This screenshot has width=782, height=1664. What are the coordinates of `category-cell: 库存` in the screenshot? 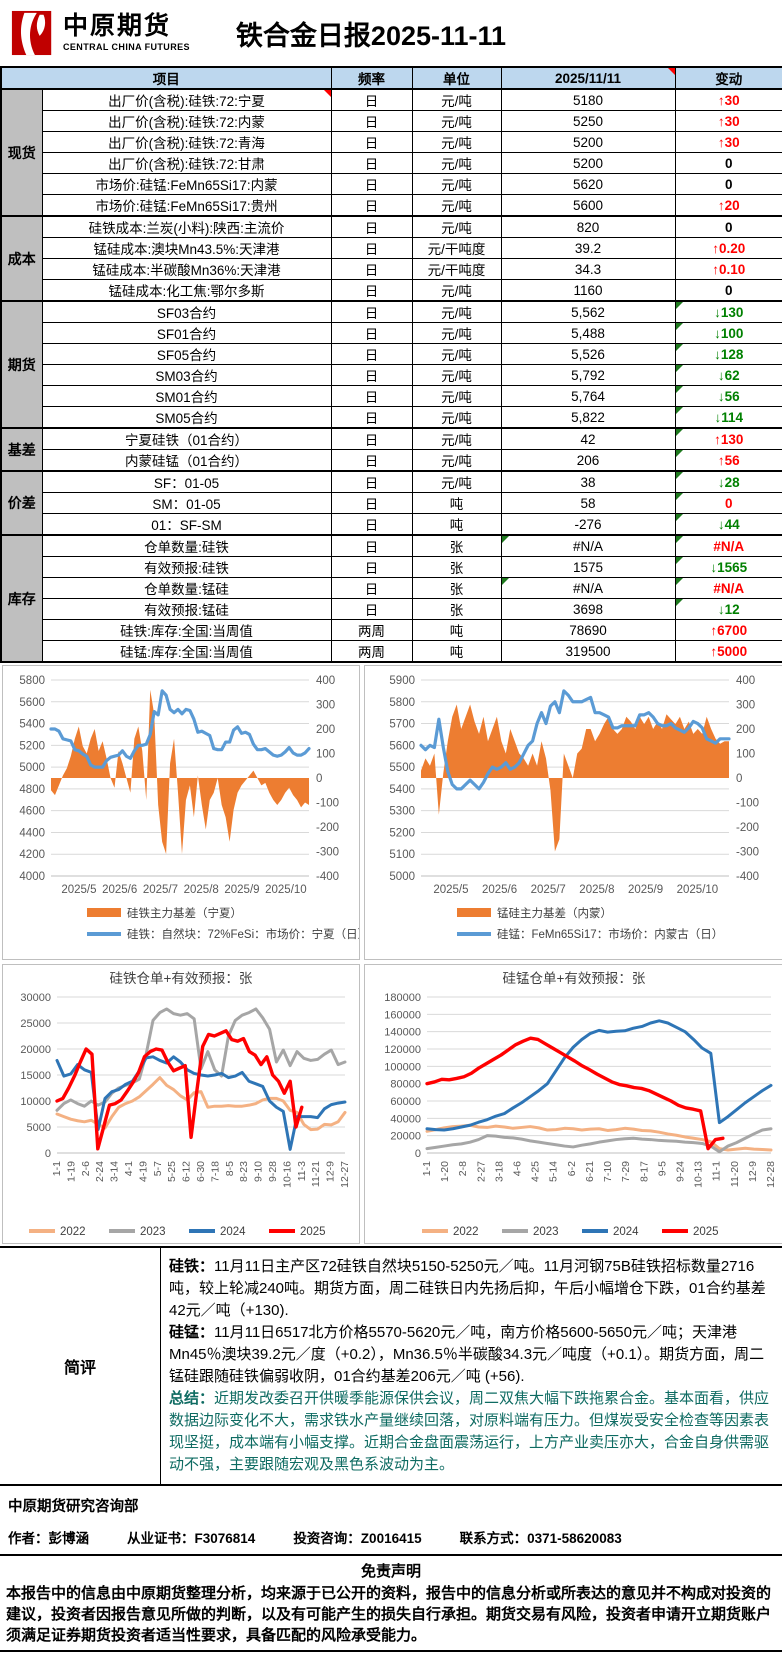 It's located at (21, 598).